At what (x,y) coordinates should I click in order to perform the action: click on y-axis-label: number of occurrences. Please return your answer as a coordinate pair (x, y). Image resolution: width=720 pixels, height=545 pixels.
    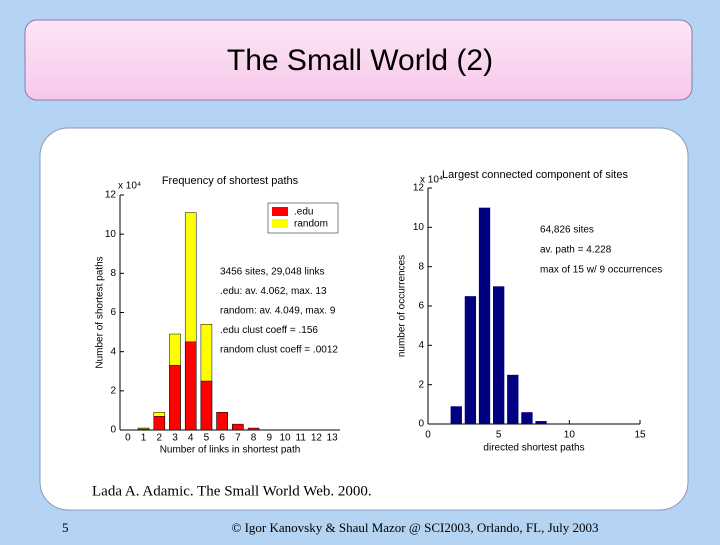
    Looking at the image, I should click on (402, 306).